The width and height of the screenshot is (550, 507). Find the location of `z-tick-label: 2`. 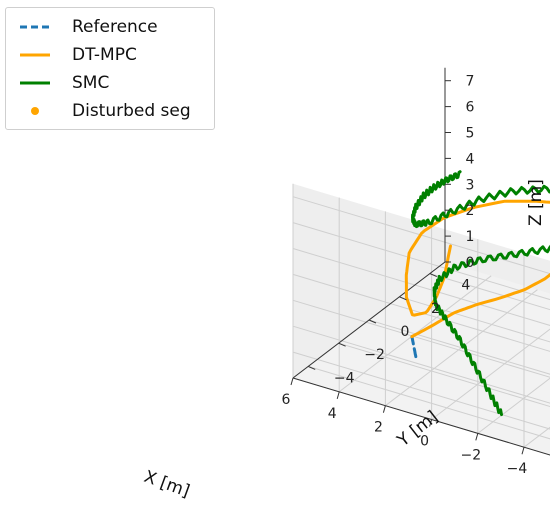

z-tick-label: 2 is located at coordinates (470, 211).